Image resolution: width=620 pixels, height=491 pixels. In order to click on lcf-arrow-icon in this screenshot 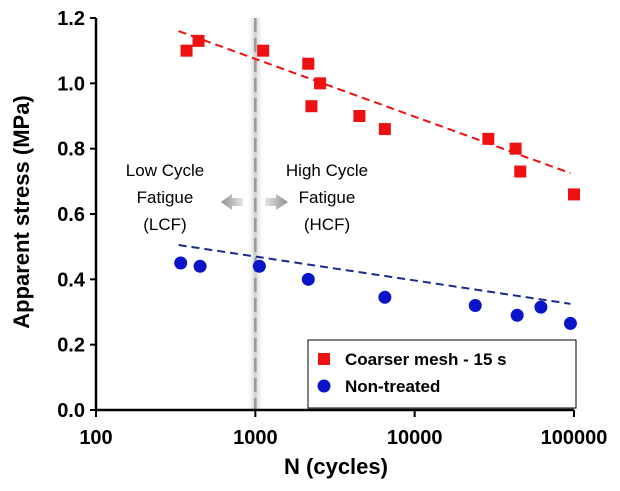, I will do `click(232, 202)`.